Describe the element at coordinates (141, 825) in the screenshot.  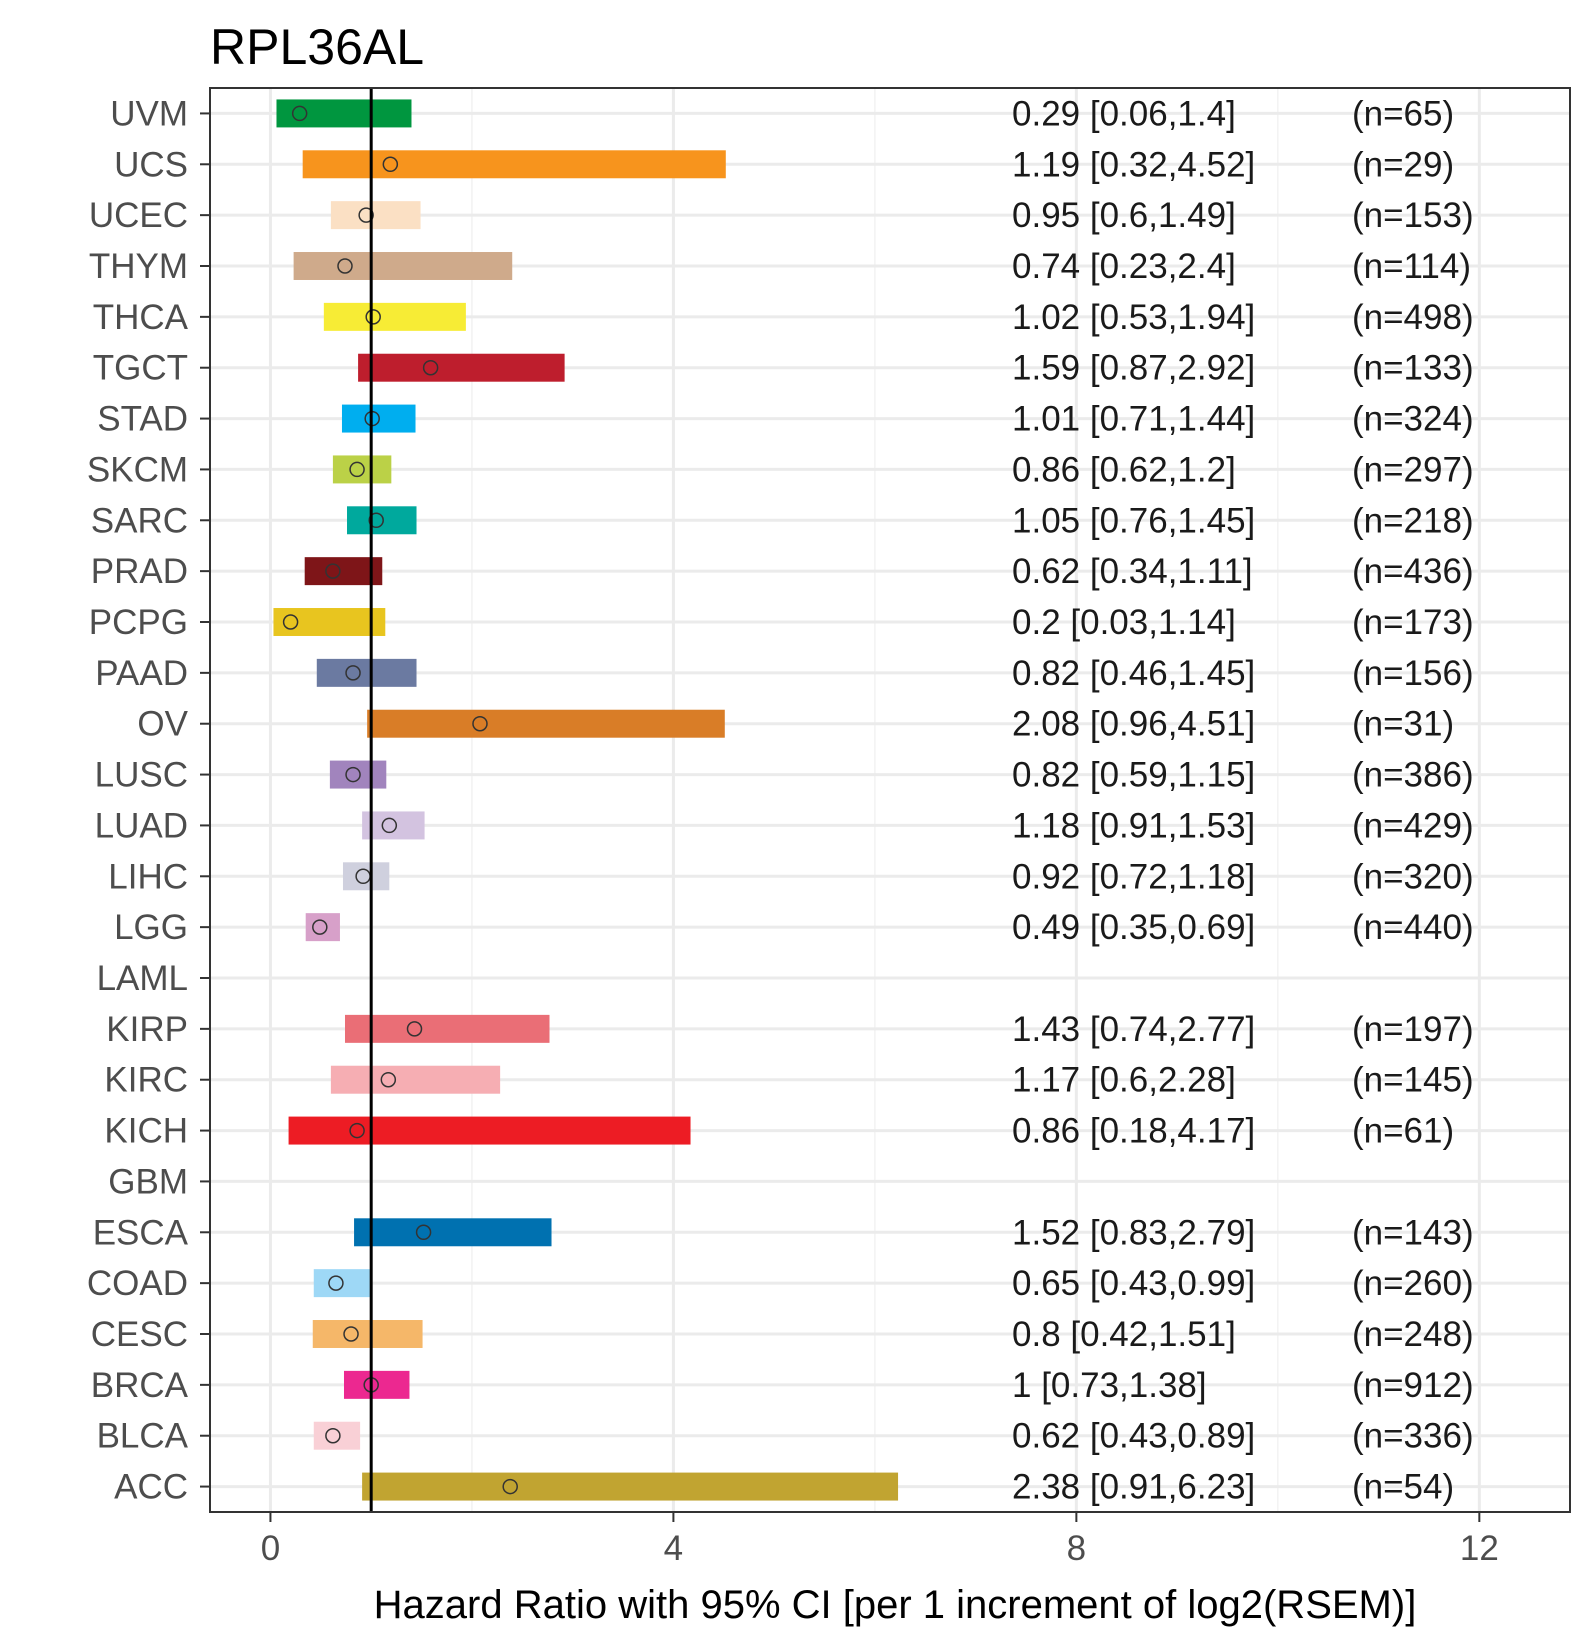
I see `category-label: LUAD` at that location.